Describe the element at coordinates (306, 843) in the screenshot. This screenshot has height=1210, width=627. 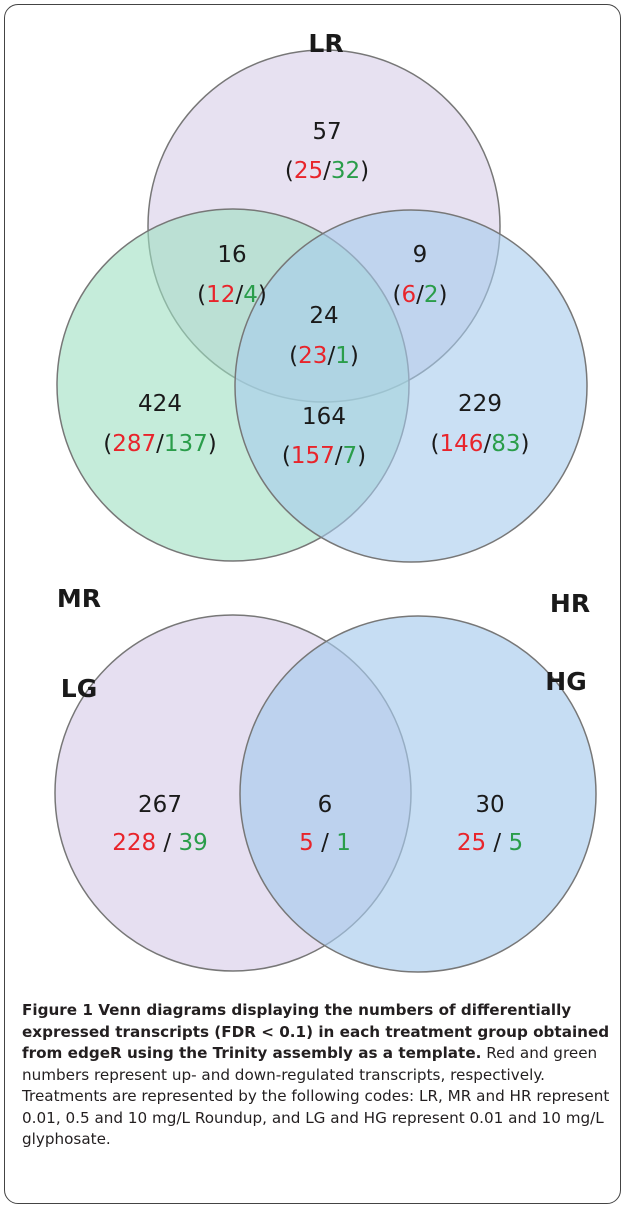
I see `up-count: 5` at that location.